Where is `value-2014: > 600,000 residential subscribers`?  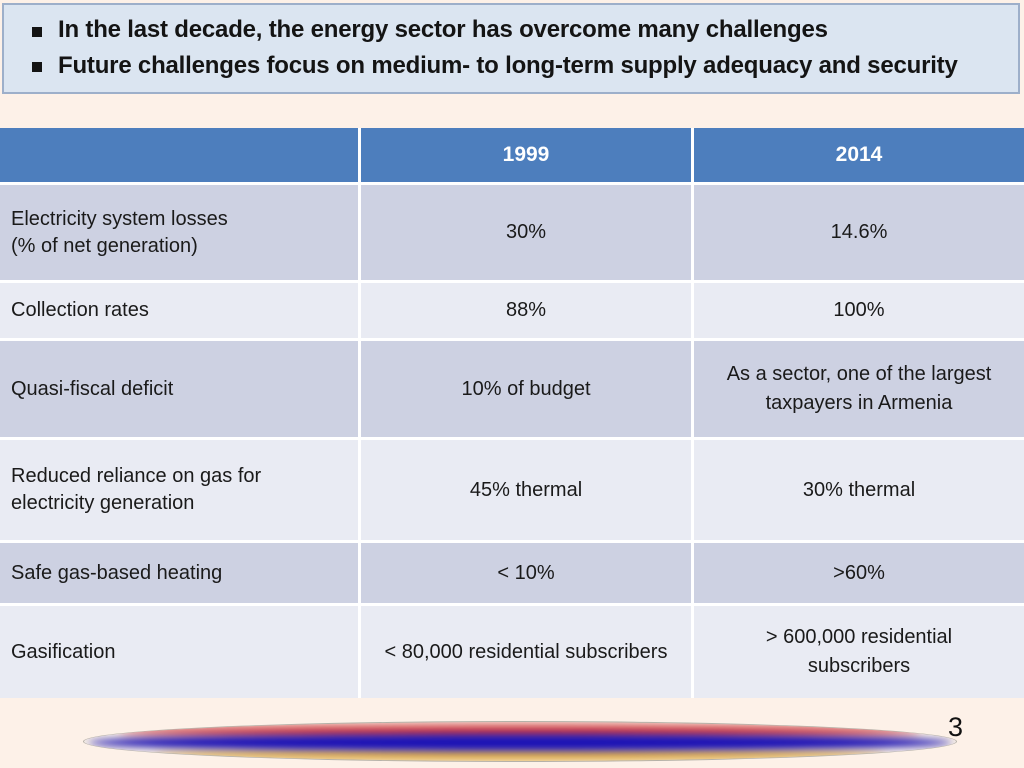
value-2014: > 600,000 residential subscribers is located at coordinates (859, 652).